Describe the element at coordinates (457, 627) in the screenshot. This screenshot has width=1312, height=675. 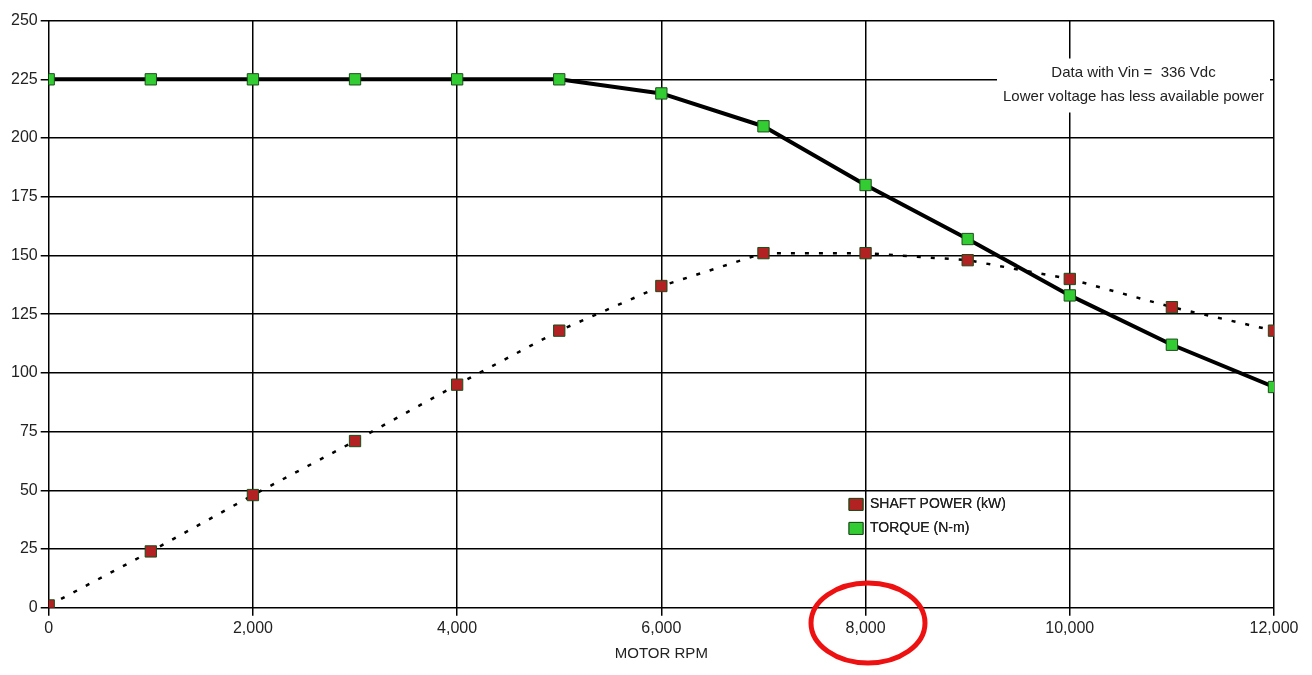
I see `x-tick-label: 4,000` at that location.